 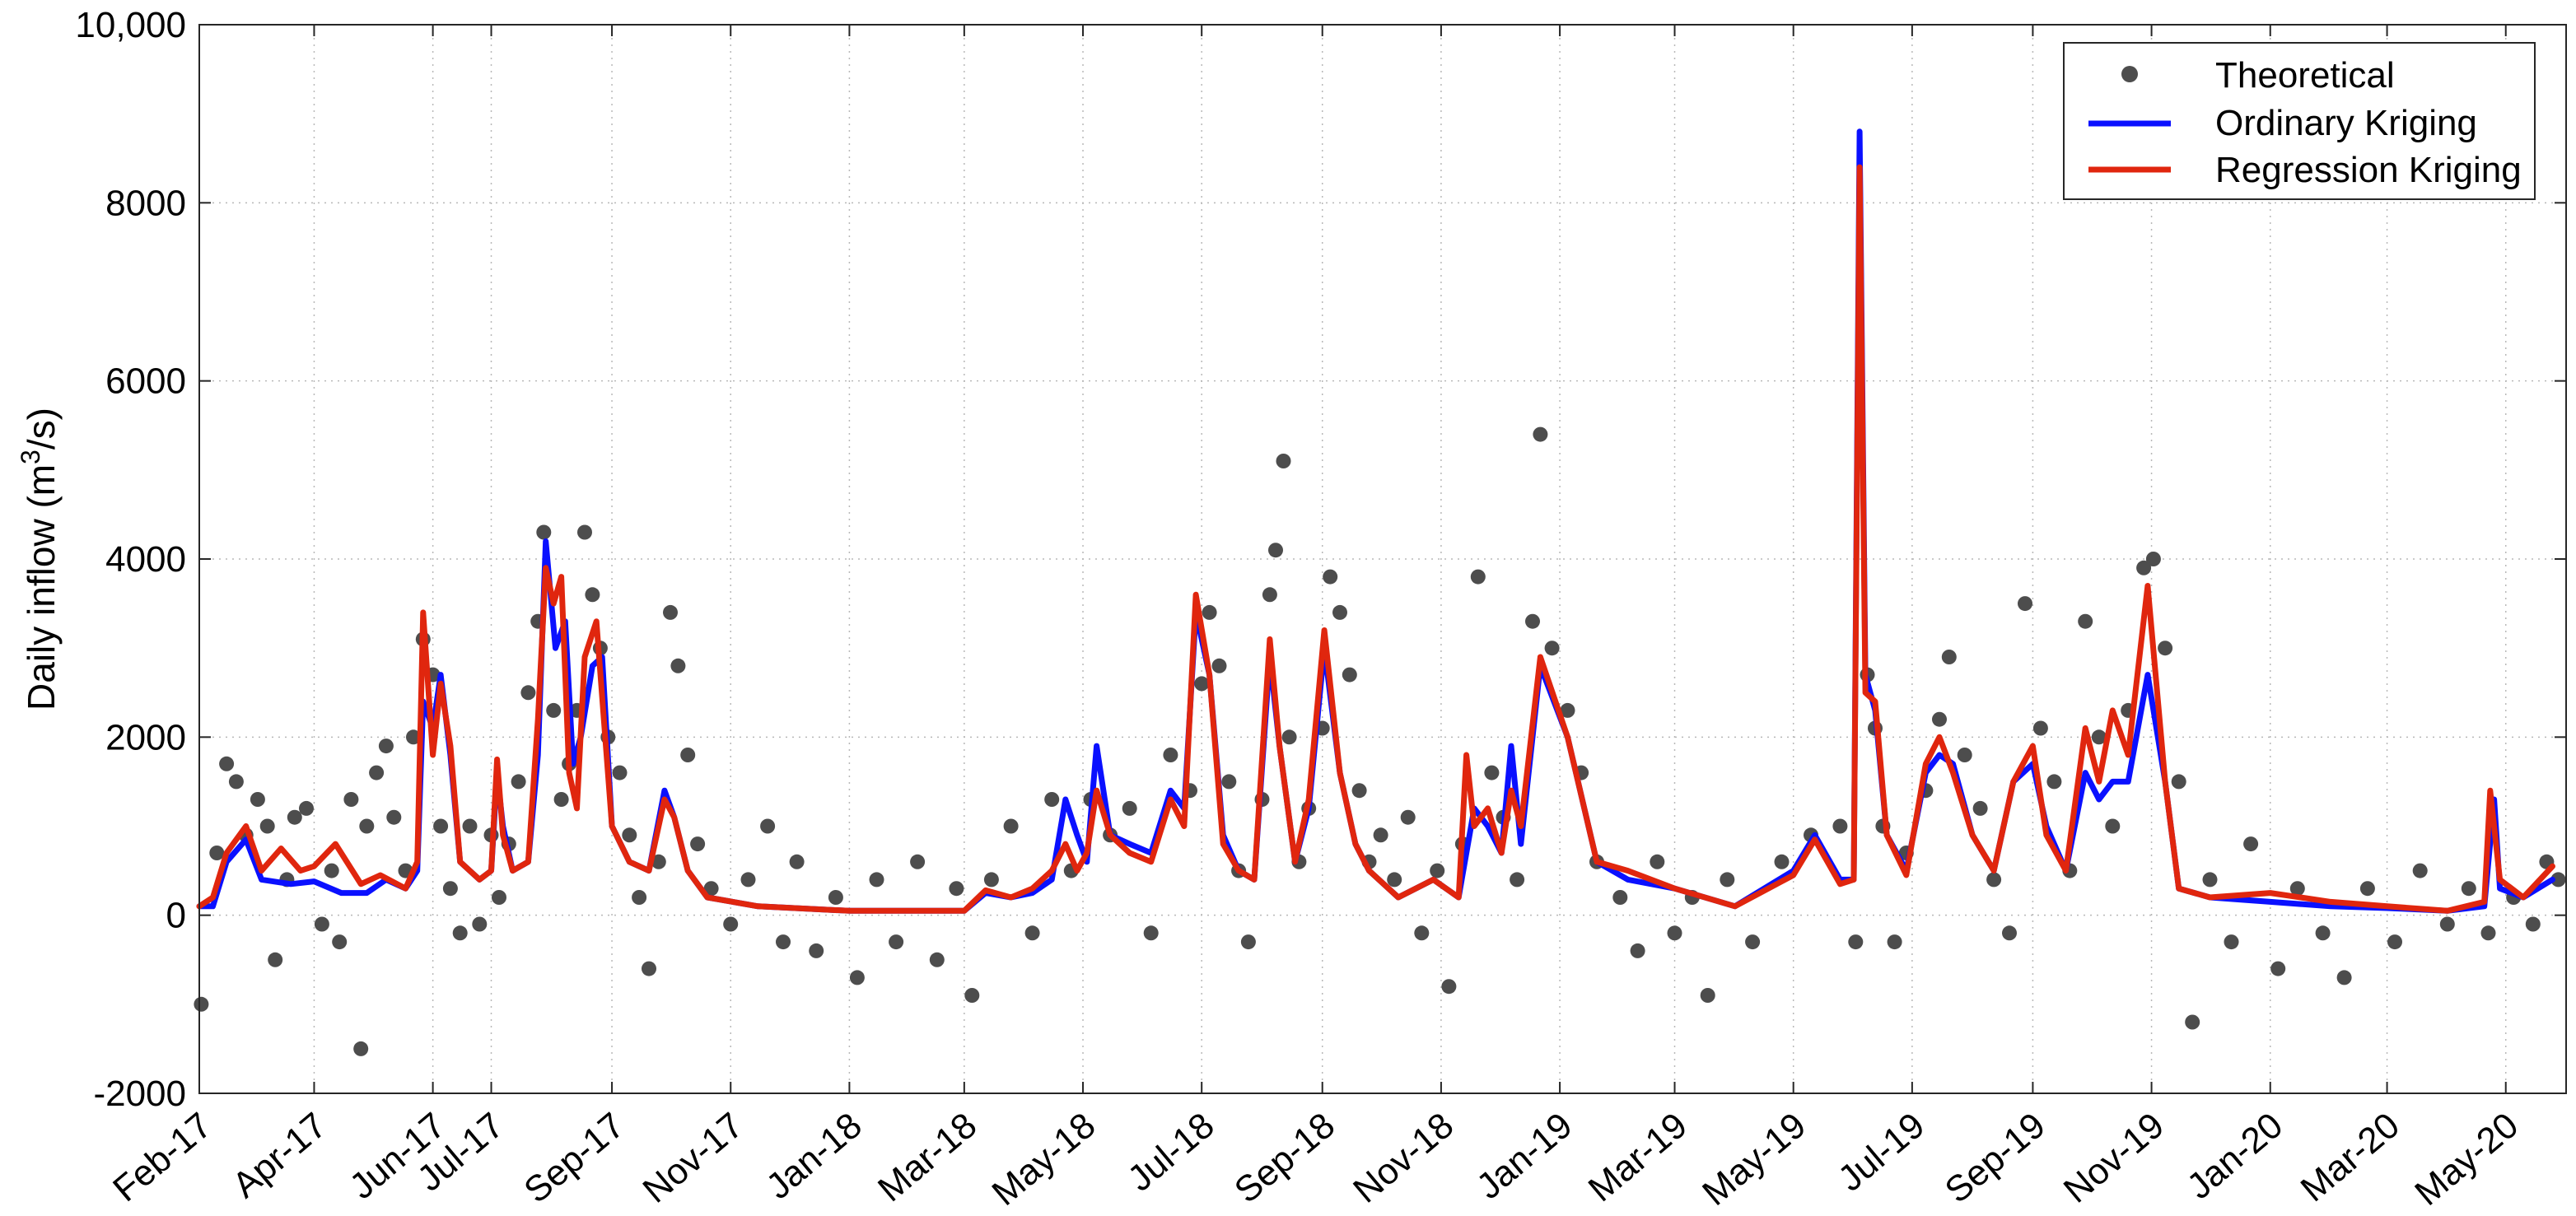 What do you see at coordinates (2466, 1160) in the screenshot?
I see `x-tick-label: May-20` at bounding box center [2466, 1160].